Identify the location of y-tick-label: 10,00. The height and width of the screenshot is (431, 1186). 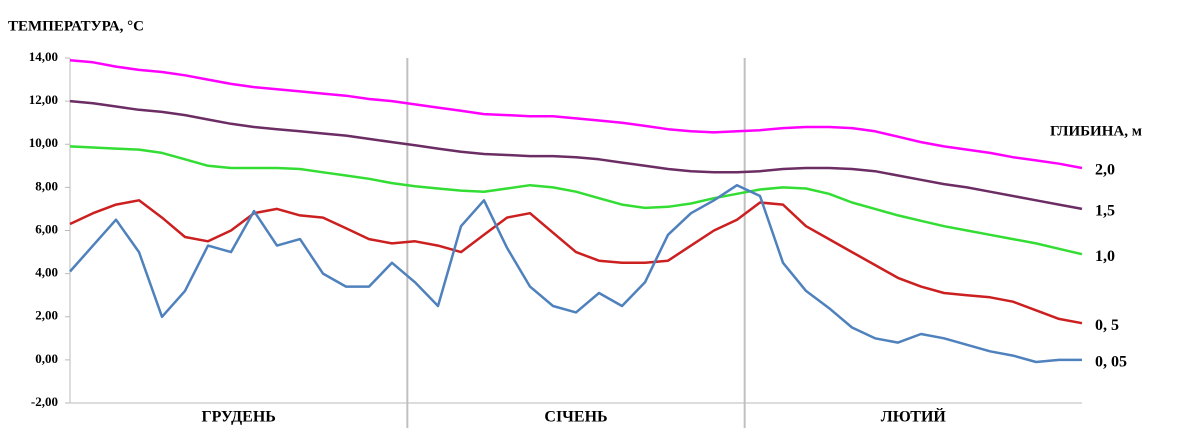
(43, 142).